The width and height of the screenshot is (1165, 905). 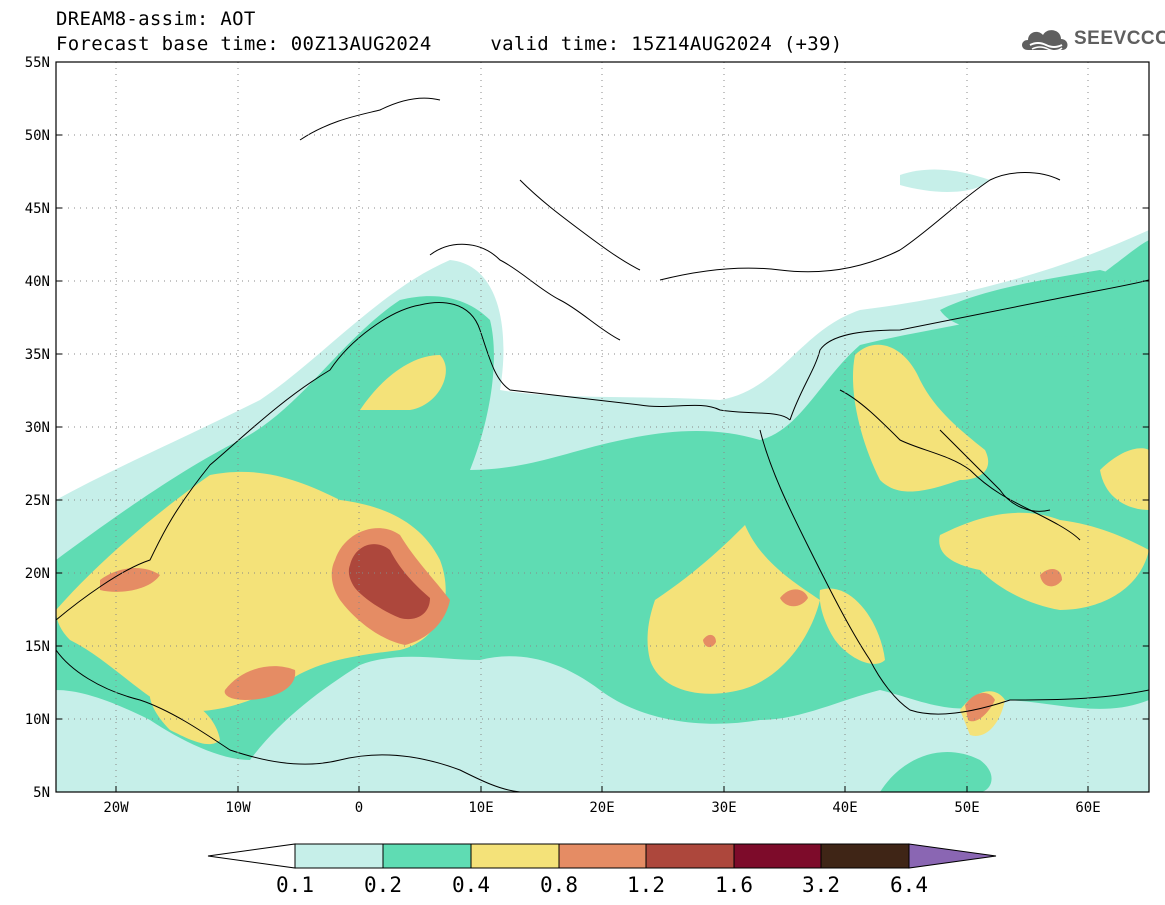 I want to click on lat-tick-label: 35N, so click(x=37, y=355).